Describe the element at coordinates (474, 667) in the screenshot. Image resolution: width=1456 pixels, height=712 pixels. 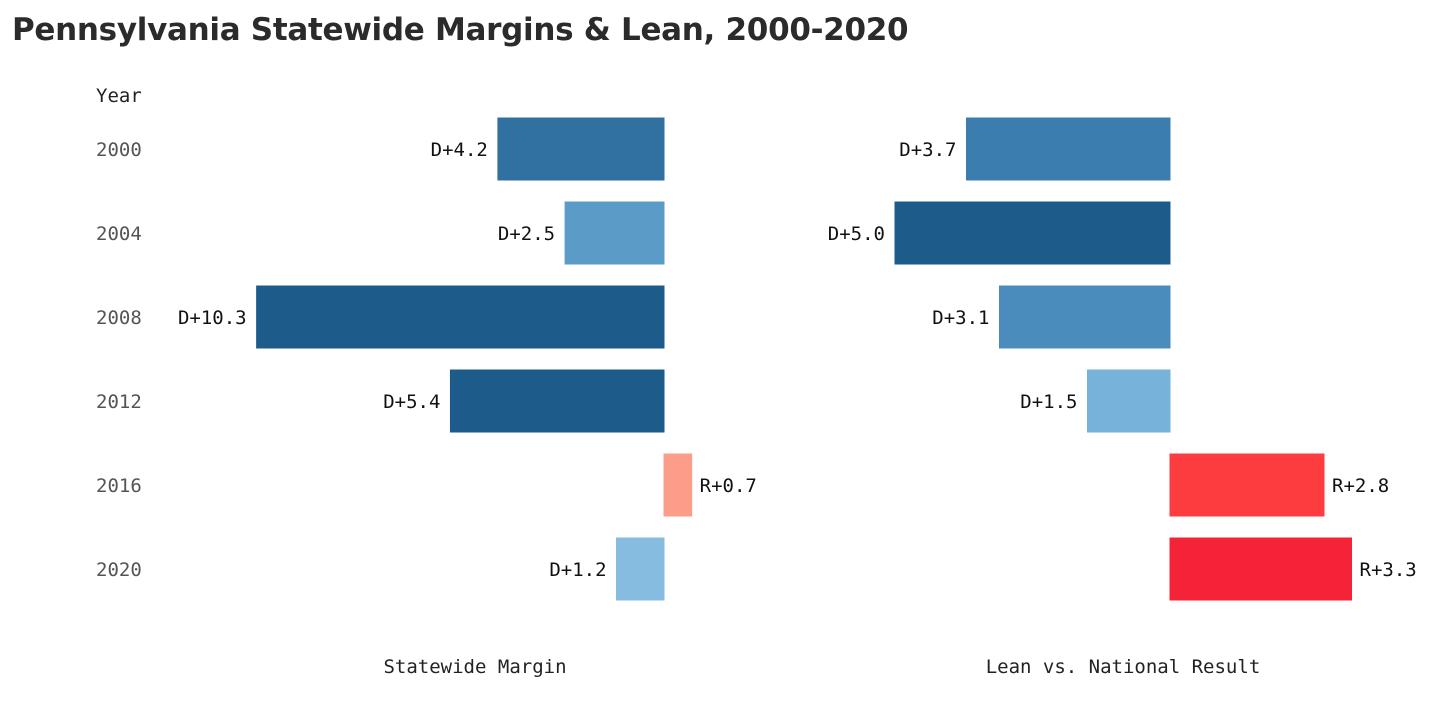
I see `statewide-margin-axis-label: Statewide Margin` at that location.